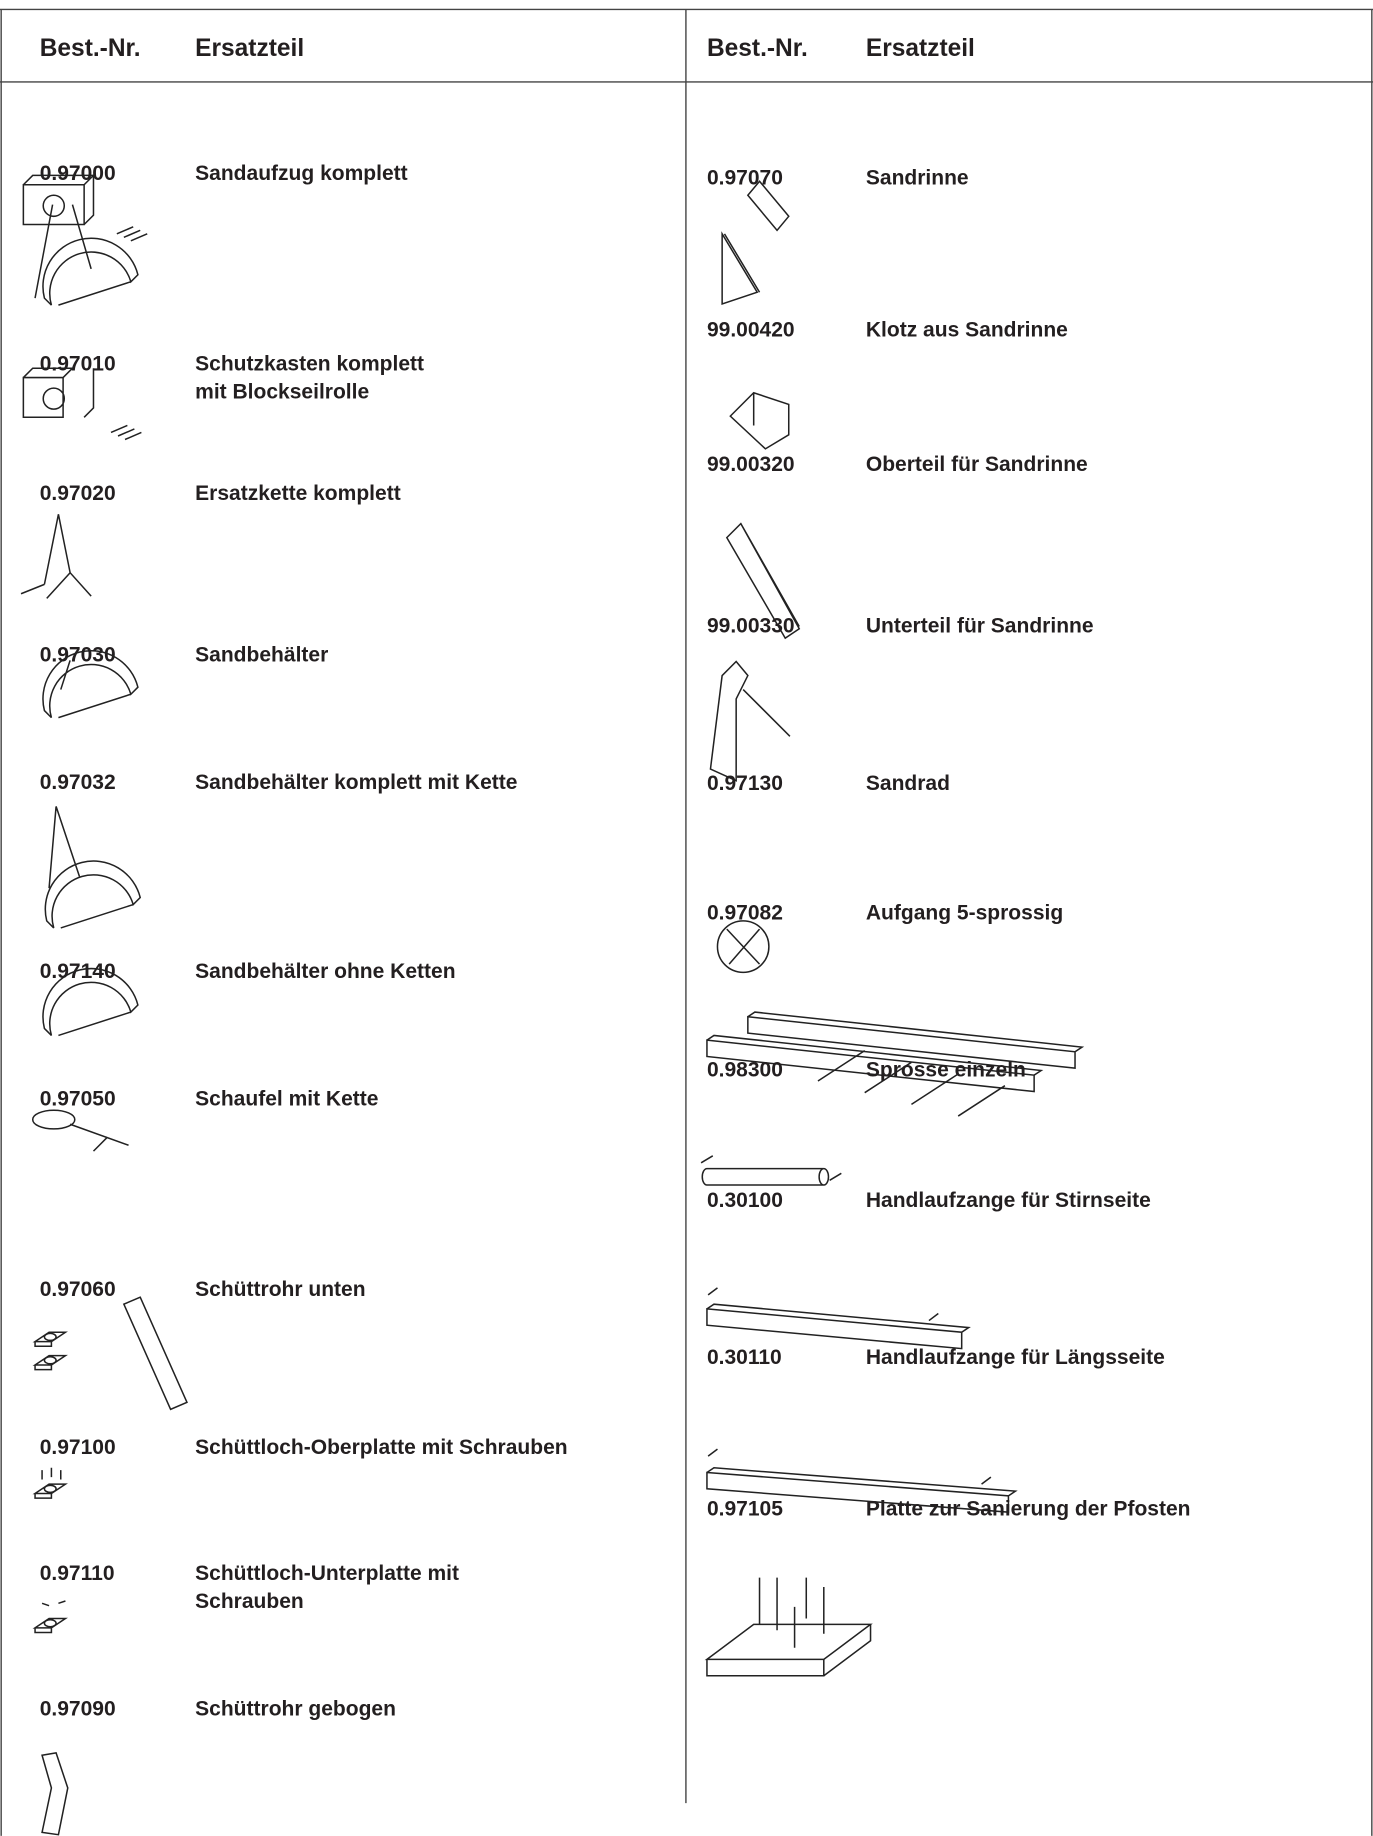  Describe the element at coordinates (745, 783) in the screenshot. I see `part-number: 0.97130` at that location.